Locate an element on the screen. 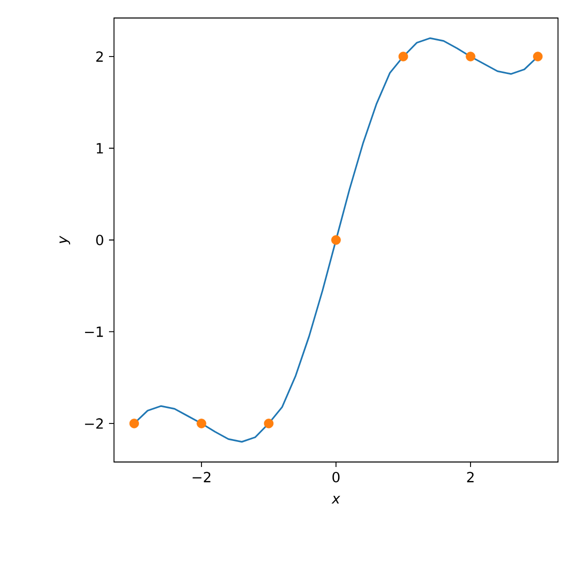 This screenshot has width=579, height=563. y-tick-label: −1 is located at coordinates (94, 331).